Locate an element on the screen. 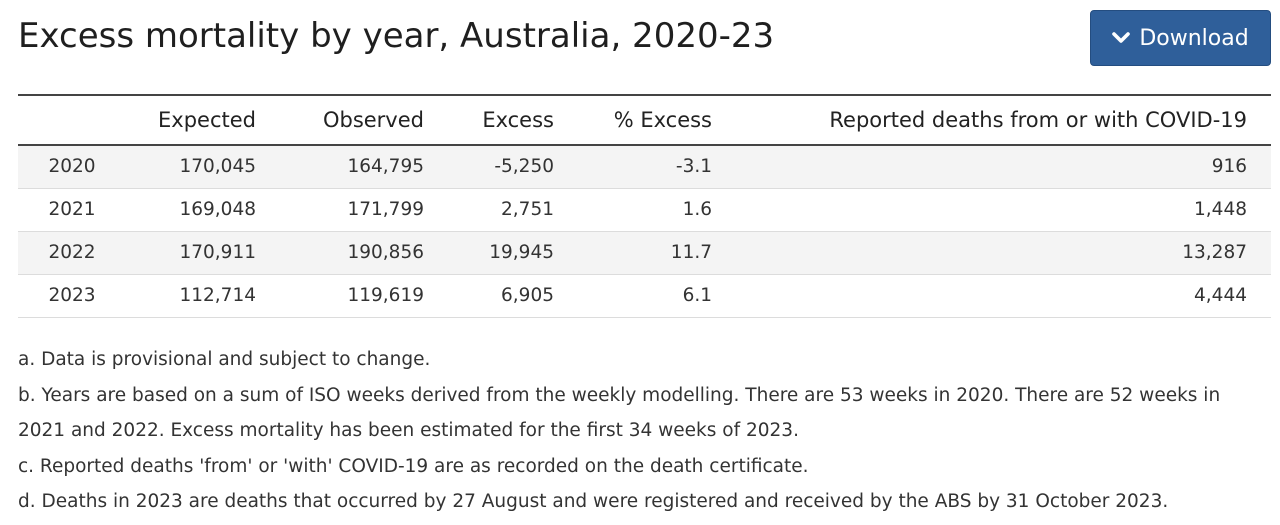 This screenshot has width=1280, height=525. table-row: 2022 170,911 190,856 19,945 11.7 13,287 is located at coordinates (644, 253).